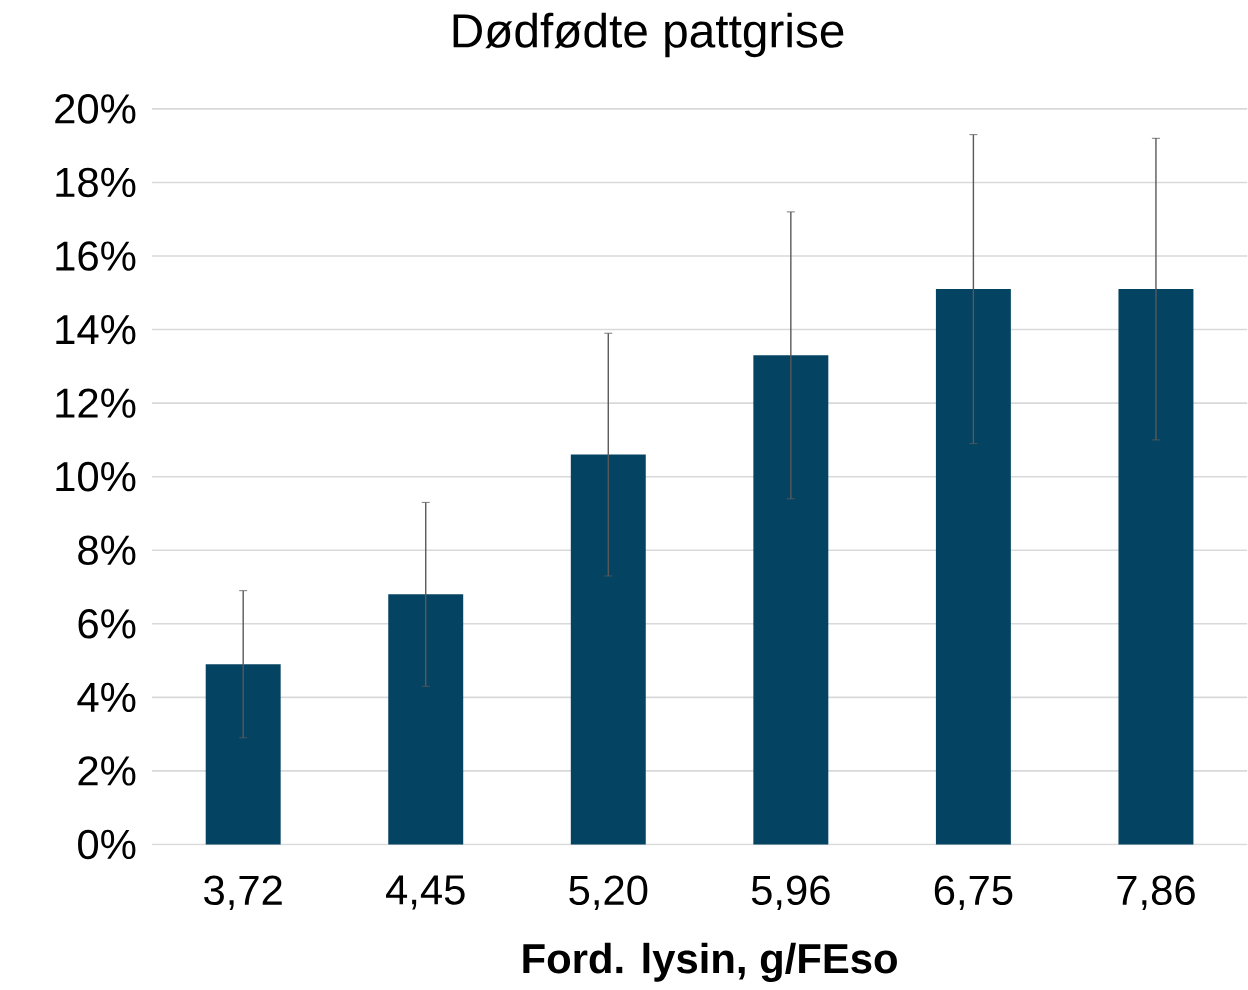  Describe the element at coordinates (790, 892) in the screenshot. I see `x-tick-label: 5,96` at that location.